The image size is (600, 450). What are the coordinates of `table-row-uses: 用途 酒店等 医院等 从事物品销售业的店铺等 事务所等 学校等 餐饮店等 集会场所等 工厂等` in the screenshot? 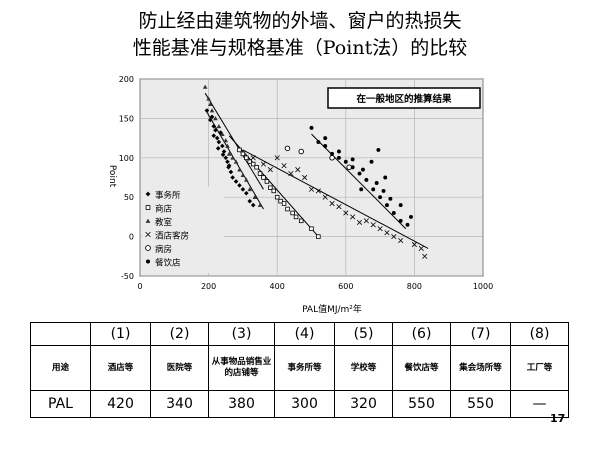 It's located at (299, 368).